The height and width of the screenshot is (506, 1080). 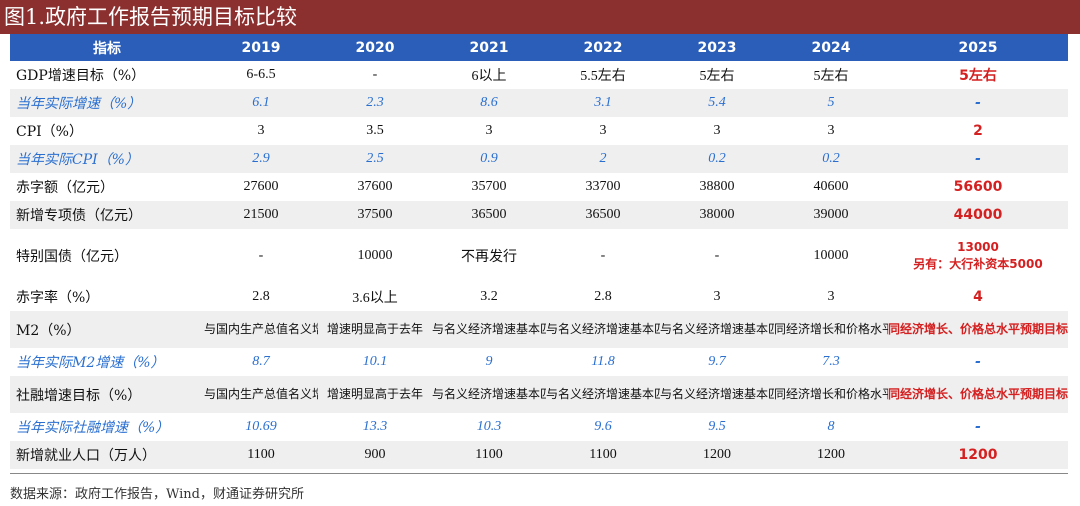 What do you see at coordinates (489, 186) in the screenshot?
I see `cell: 35700` at bounding box center [489, 186].